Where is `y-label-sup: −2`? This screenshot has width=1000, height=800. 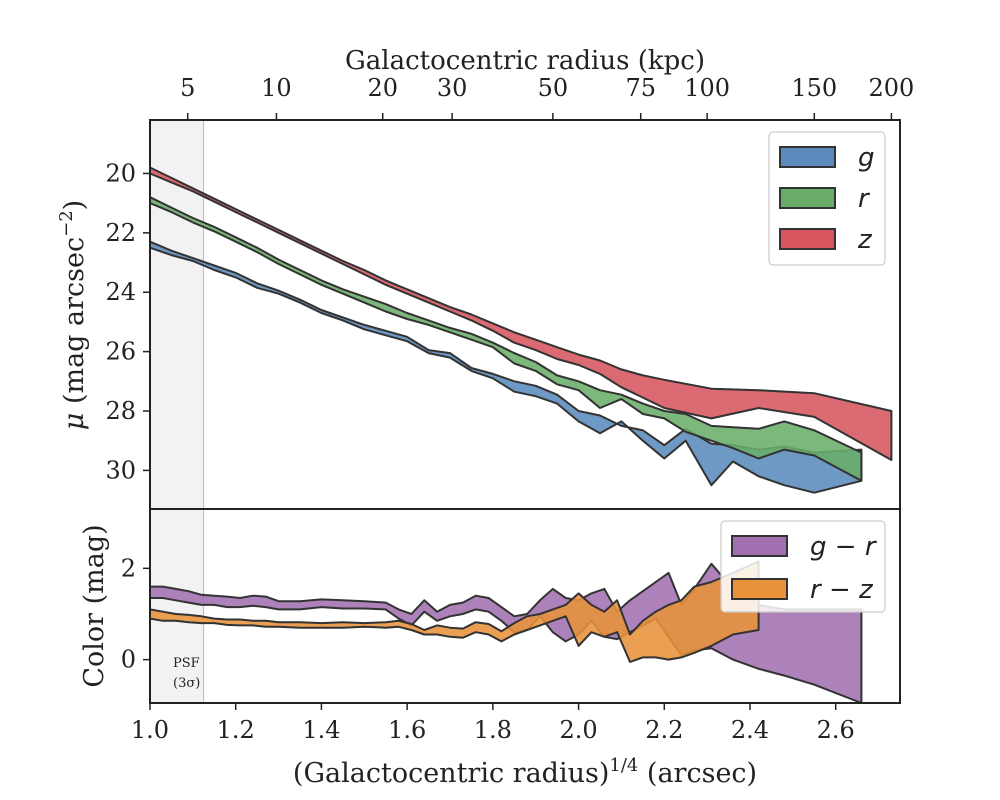
y-label-sup: −2 is located at coordinates (66, 223).